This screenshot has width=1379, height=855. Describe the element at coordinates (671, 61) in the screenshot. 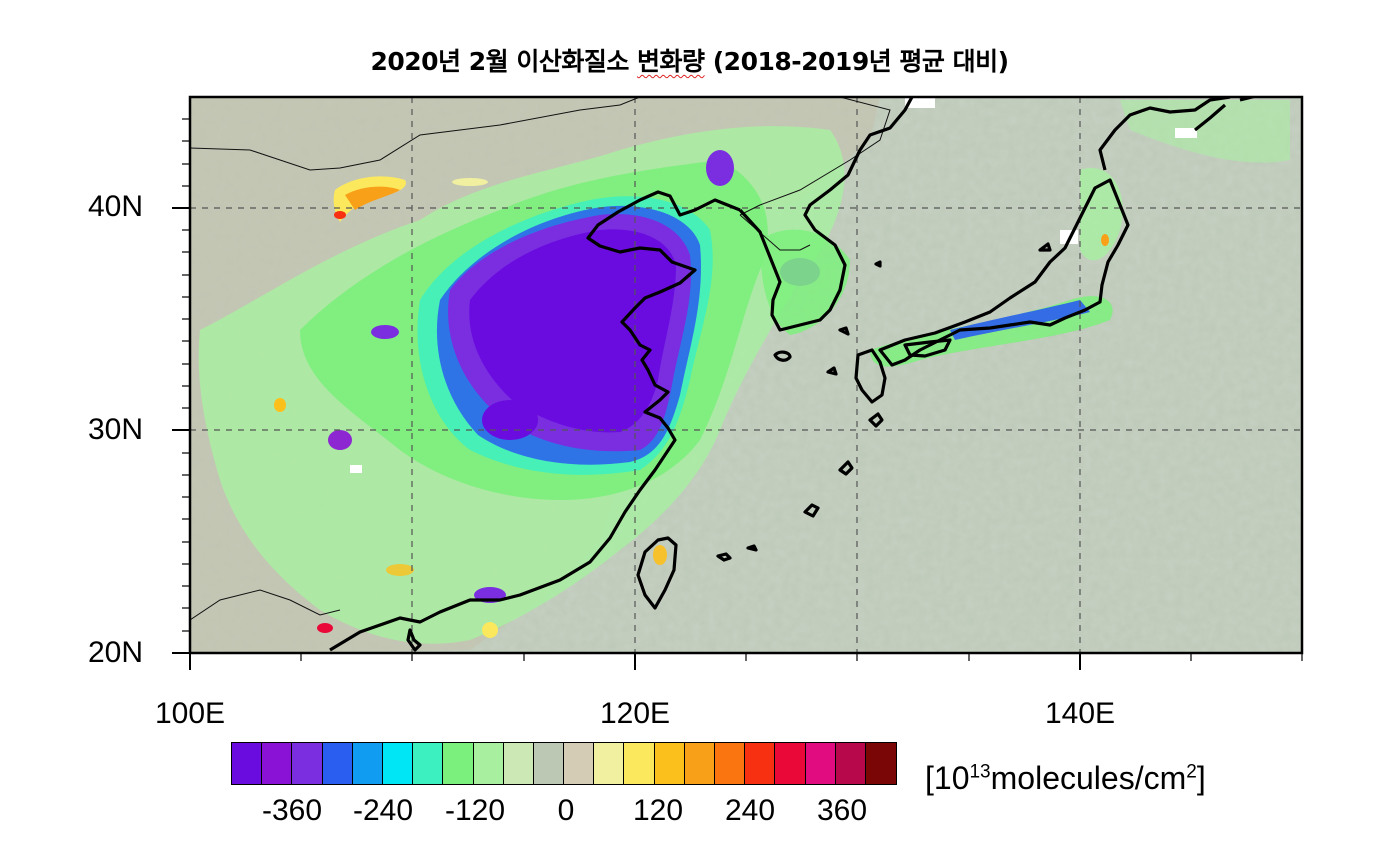

I see `title-underlined-word: 변화량` at that location.